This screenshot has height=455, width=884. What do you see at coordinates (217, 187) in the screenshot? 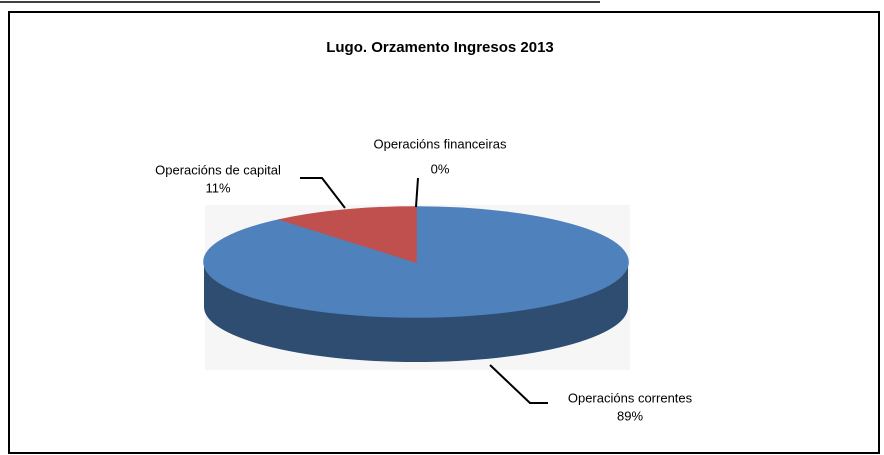
I see `value-label: 11%` at bounding box center [217, 187].